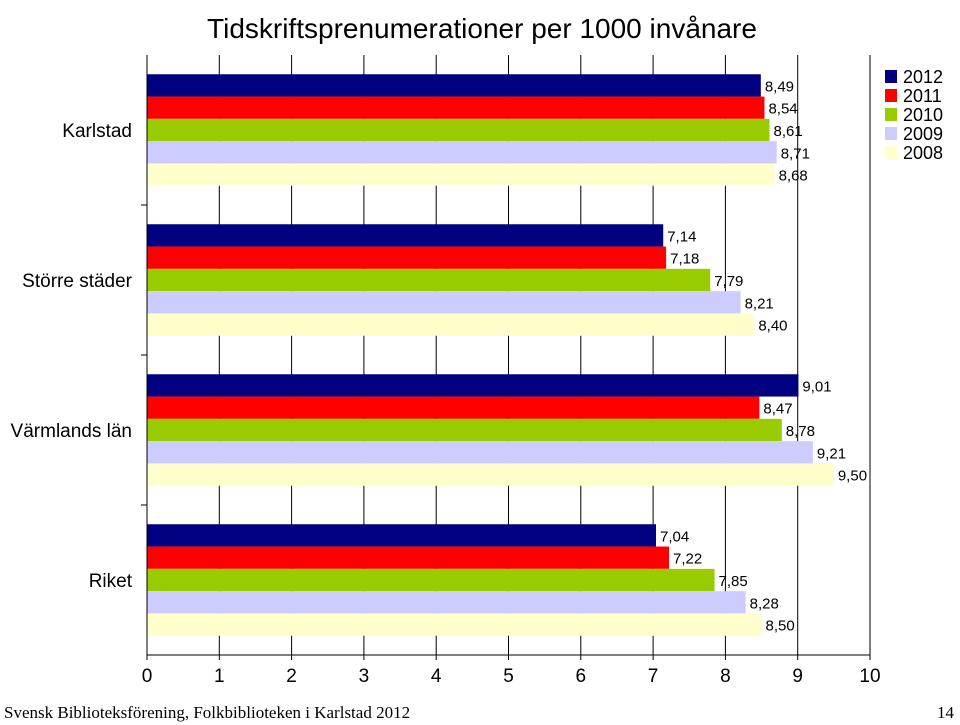 Image resolution: width=960 pixels, height=725 pixels. What do you see at coordinates (793, 176) in the screenshot?
I see `data-label: 8,68` at bounding box center [793, 176].